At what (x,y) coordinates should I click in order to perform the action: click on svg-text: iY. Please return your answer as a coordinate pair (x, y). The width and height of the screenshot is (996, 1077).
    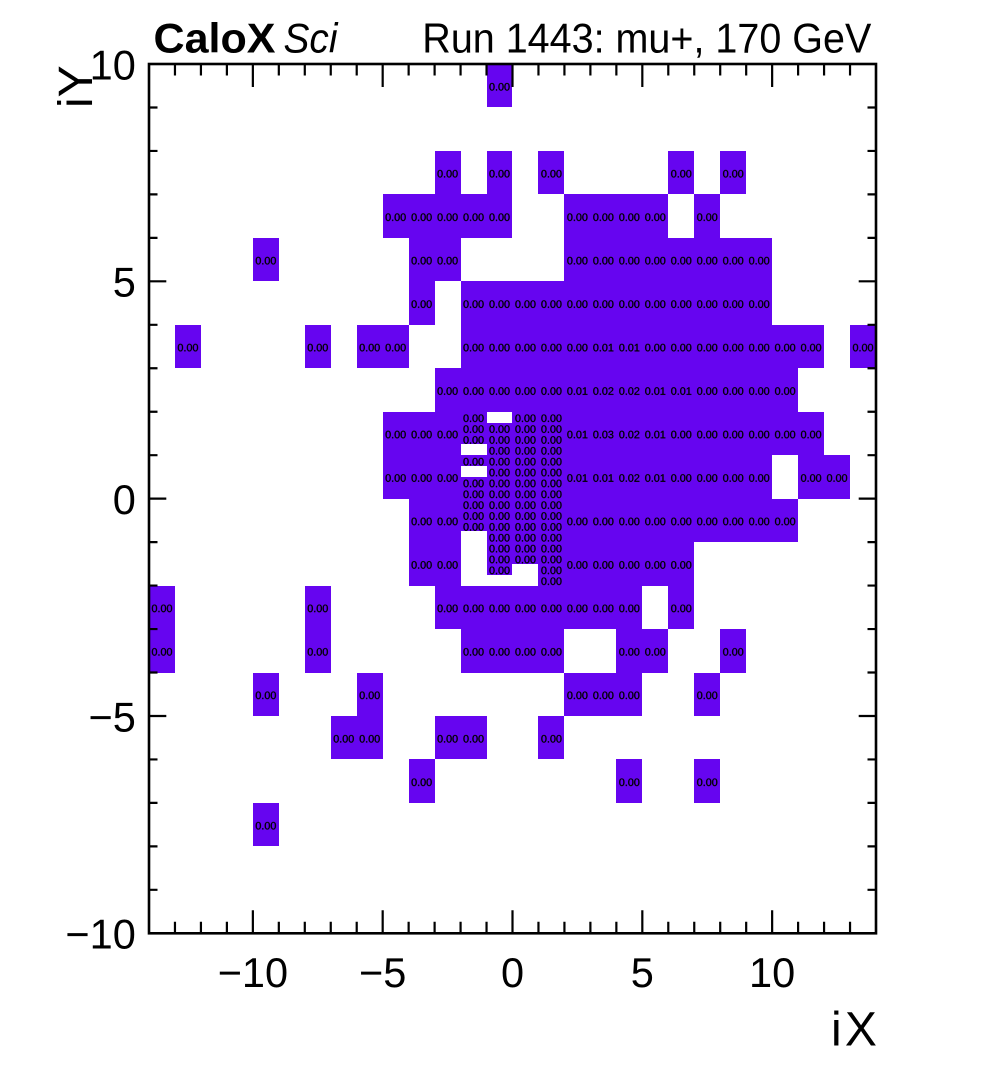
    Looking at the image, I should click on (76, 86).